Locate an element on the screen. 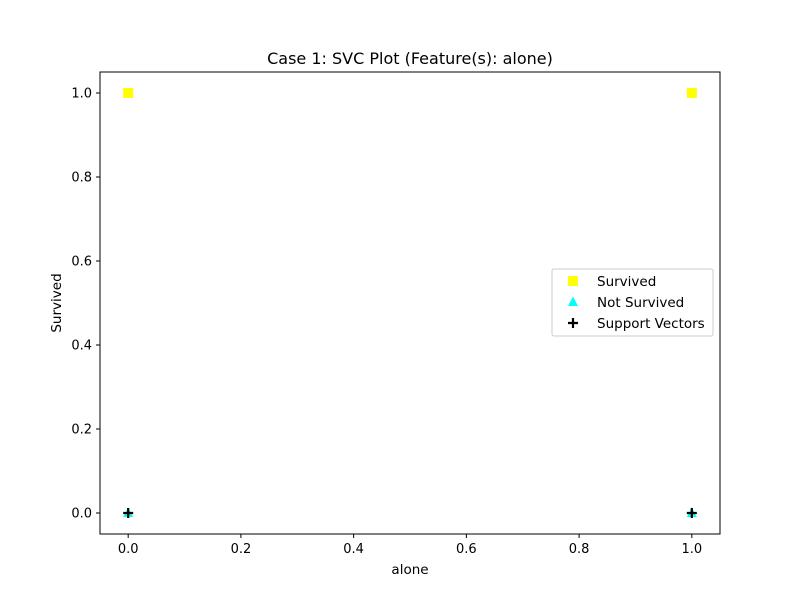 The height and width of the screenshot is (600, 800). x-tick-label: 0.2 is located at coordinates (241, 549).